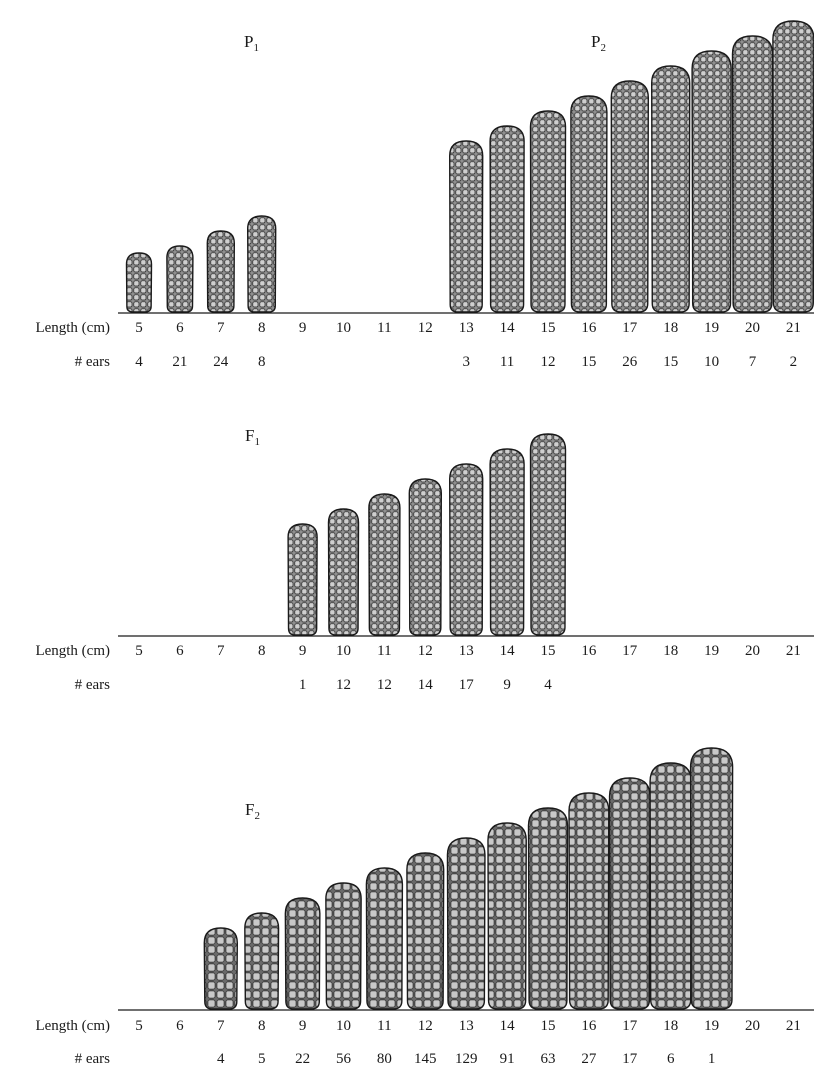 This screenshot has height=1069, width=814. Describe the element at coordinates (251, 43) in the screenshot. I see `panel-title-p1: P1` at that location.